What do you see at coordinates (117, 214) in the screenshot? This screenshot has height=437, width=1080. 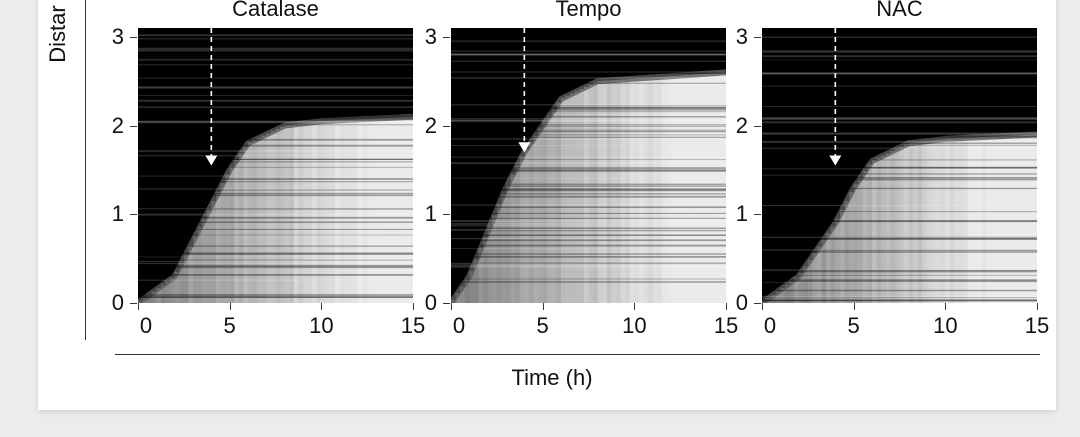 I see `y-tick-label: 1` at bounding box center [117, 214].